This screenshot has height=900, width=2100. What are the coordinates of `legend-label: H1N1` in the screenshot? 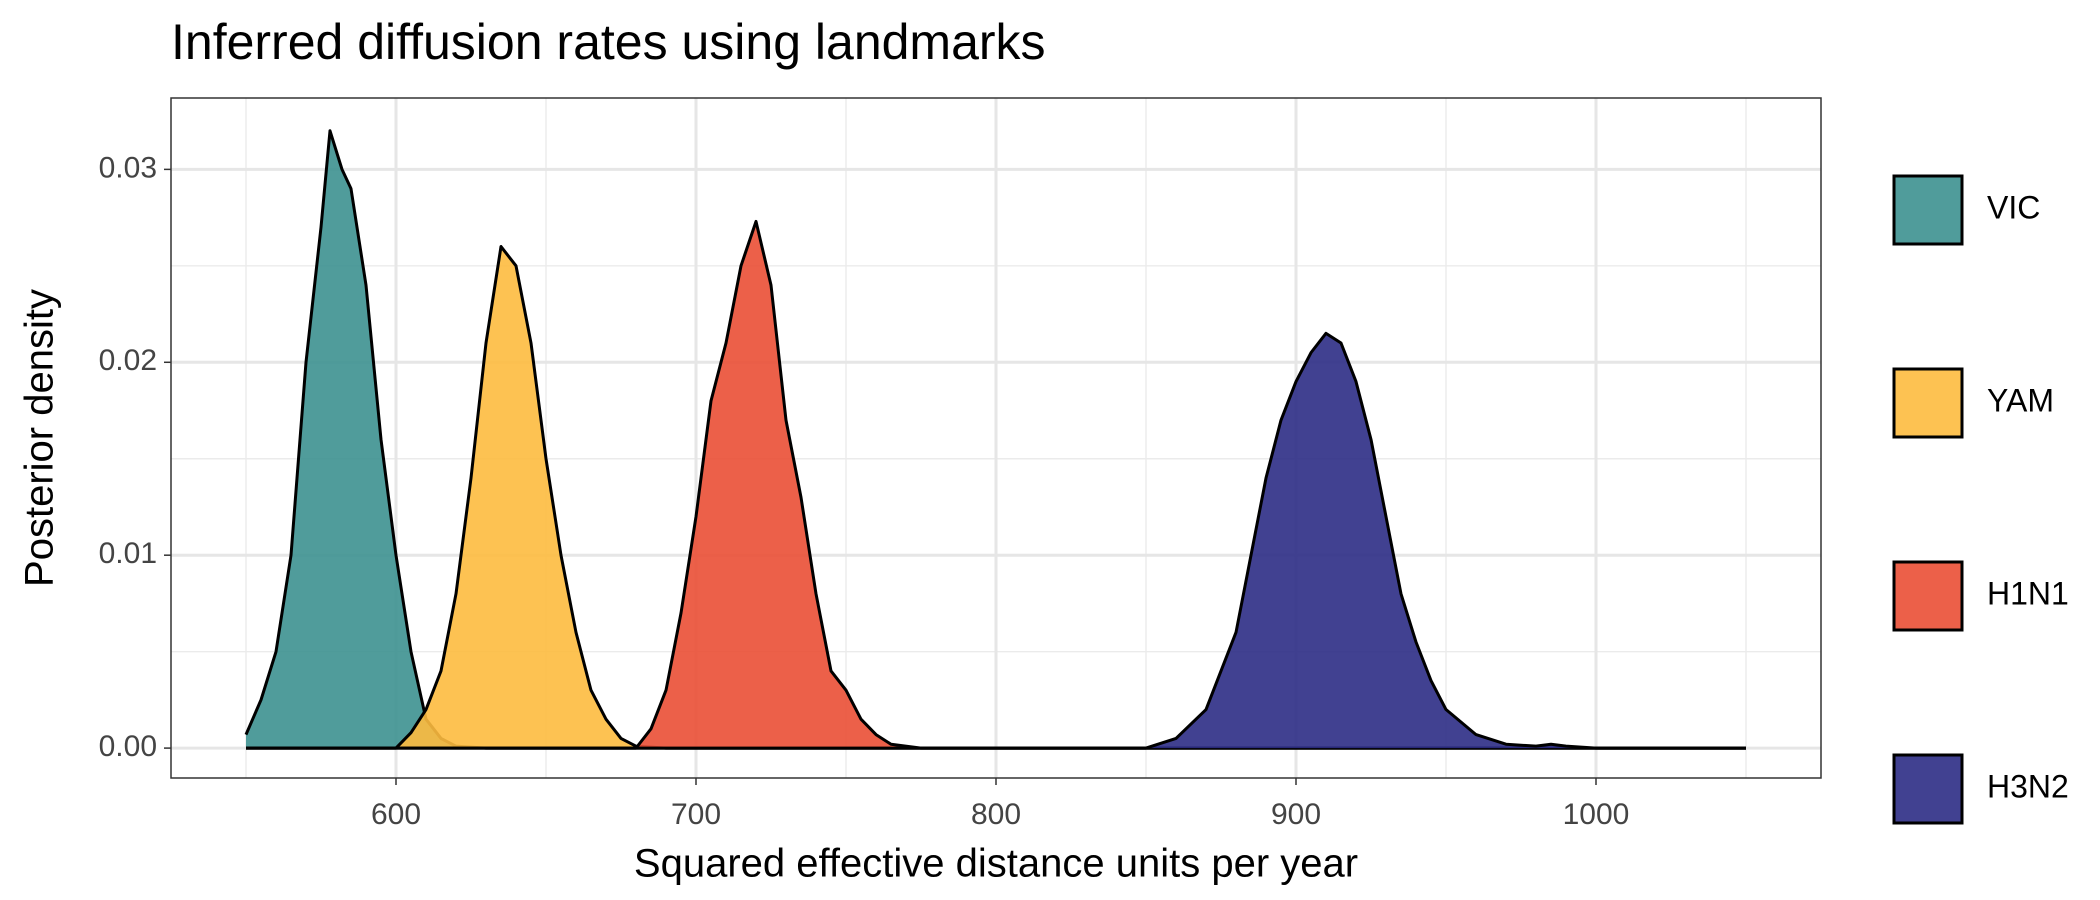 It's located at (2028, 593).